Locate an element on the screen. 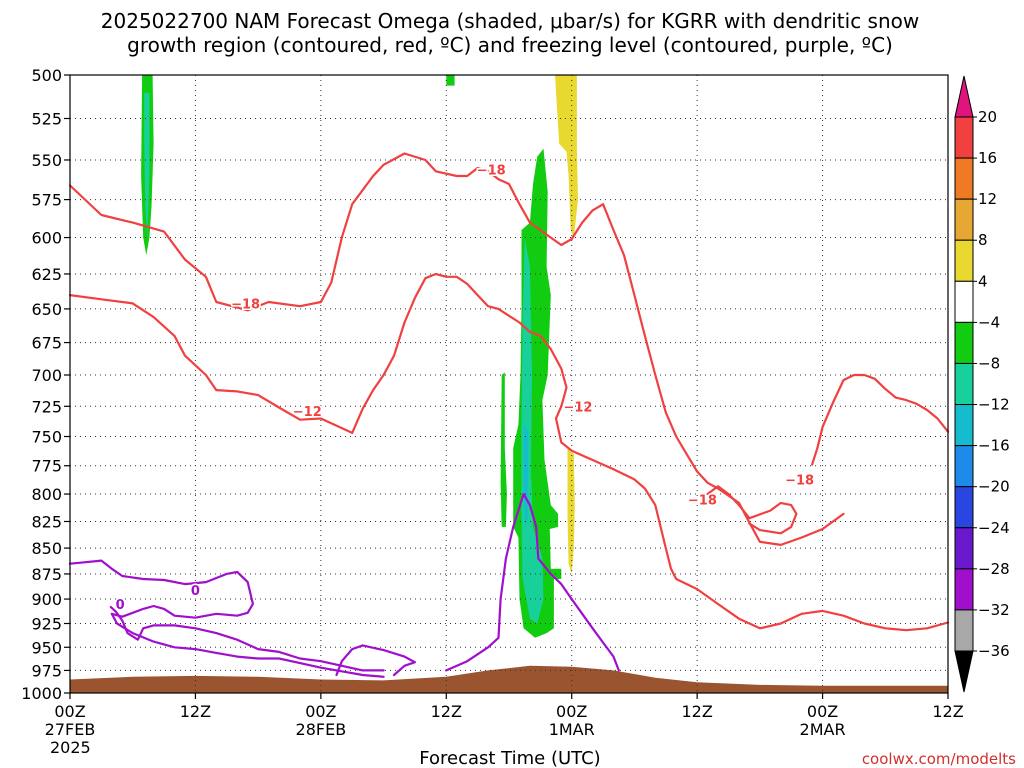 The image size is (1024, 768). y-tick-label: 875 is located at coordinates (46, 574).